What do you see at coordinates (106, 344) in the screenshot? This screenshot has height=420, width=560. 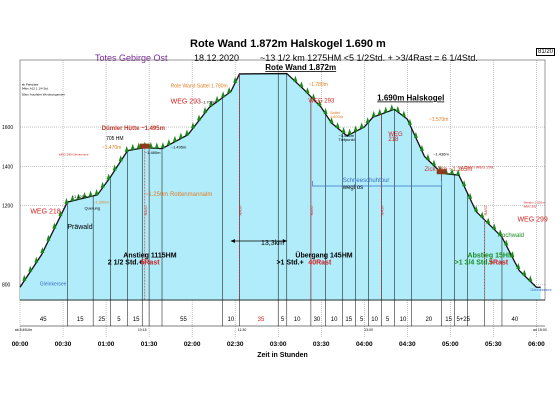 I see `x-tick-label: 01:00` at bounding box center [106, 344].